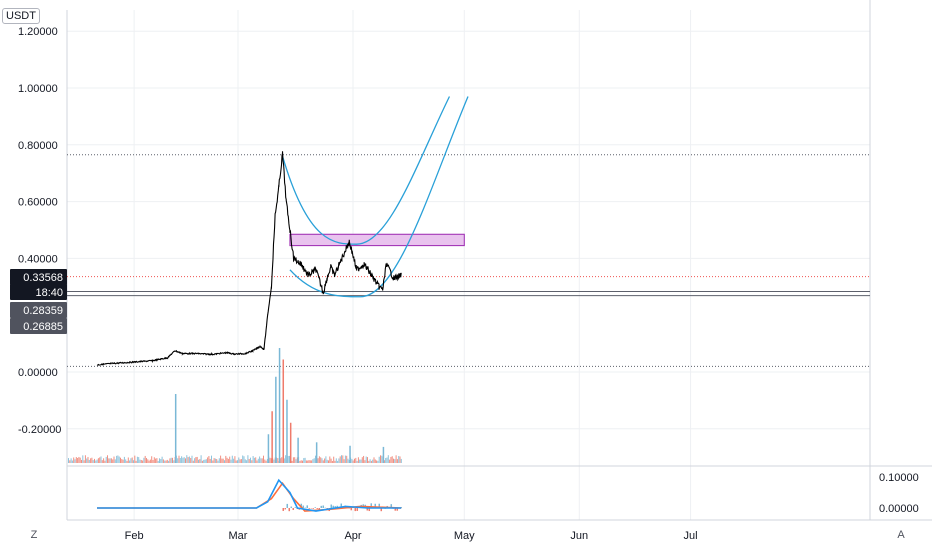 Image resolution: width=932 pixels, height=550 pixels. Describe the element at coordinates (34, 535) in the screenshot. I see `zoom-button: Z` at that location.